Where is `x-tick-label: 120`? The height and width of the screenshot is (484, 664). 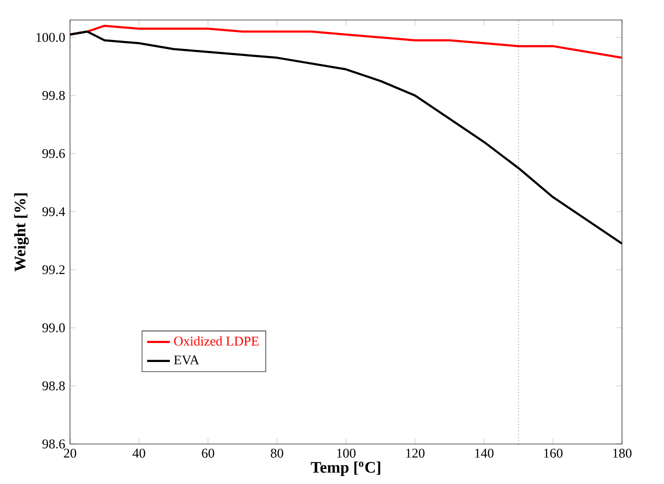 x-tick-label: 120 is located at coordinates (415, 453).